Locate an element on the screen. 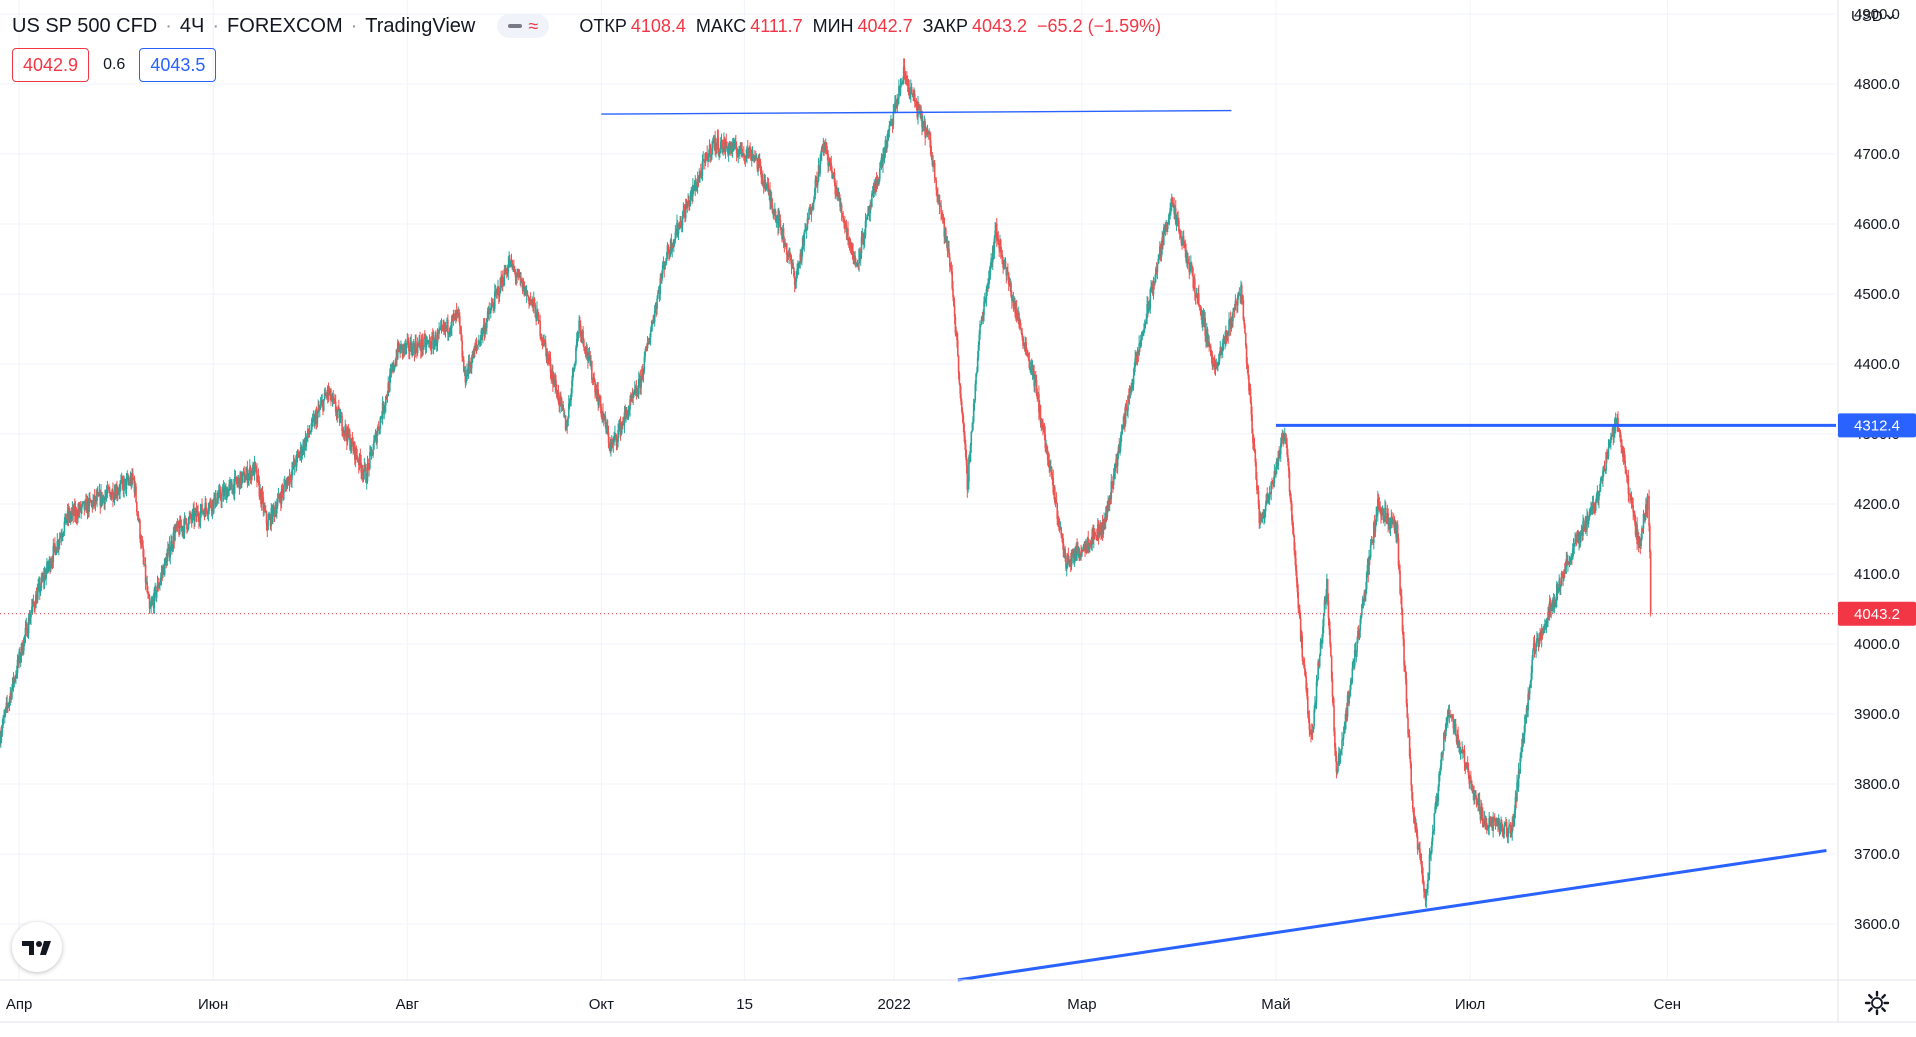 This screenshot has height=1037, width=1916. sell-price-button: 4042.9 is located at coordinates (51, 65).